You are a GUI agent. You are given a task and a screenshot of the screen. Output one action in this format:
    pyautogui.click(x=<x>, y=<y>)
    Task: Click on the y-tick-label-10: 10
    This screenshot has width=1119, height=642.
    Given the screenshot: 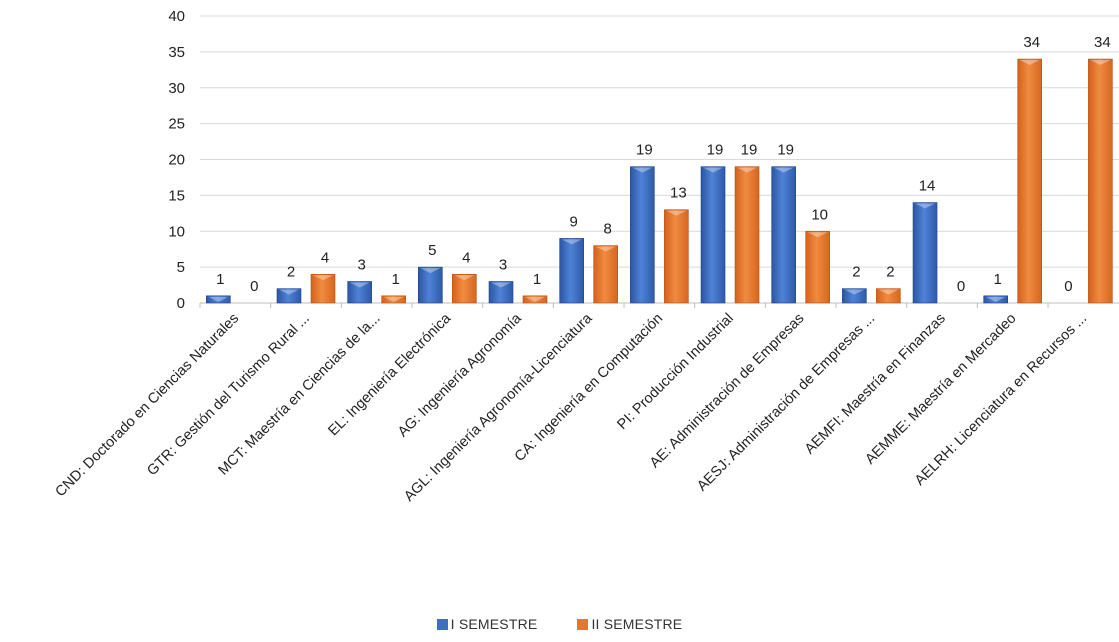 What is the action you would take?
    pyautogui.click(x=176, y=231)
    